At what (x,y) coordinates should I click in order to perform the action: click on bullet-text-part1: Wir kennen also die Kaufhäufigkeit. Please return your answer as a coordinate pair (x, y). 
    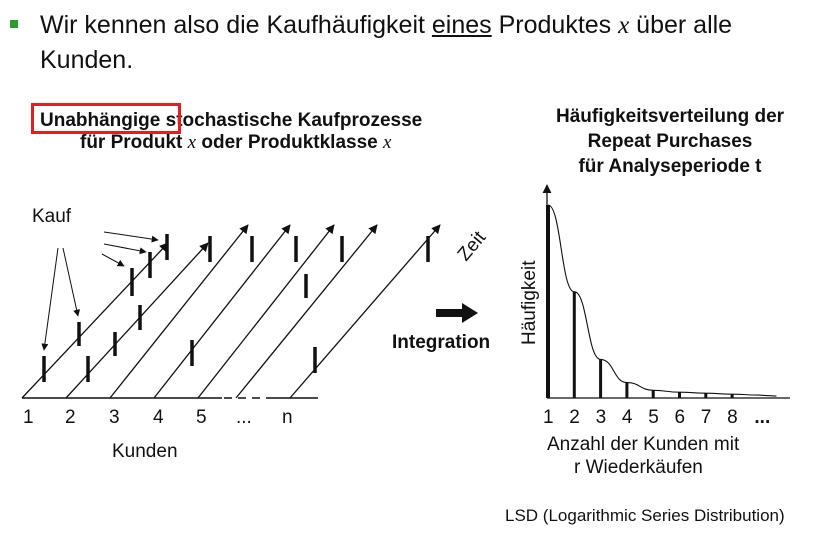
    Looking at the image, I should click on (236, 25).